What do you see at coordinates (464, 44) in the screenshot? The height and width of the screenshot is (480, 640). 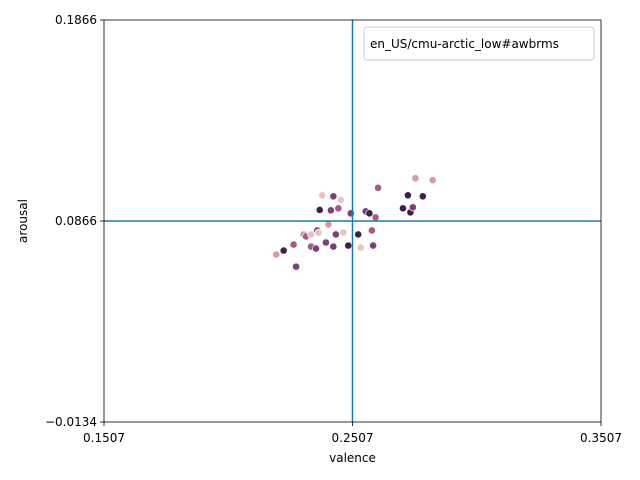 I see `legend-entry: en_US/cmu-arctic_low#awbrms` at bounding box center [464, 44].